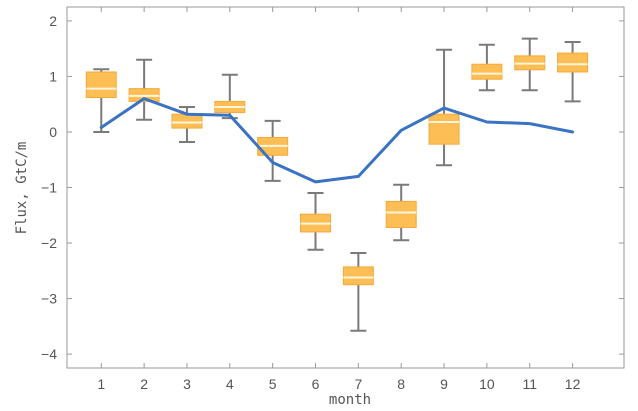  What do you see at coordinates (53, 76) in the screenshot?
I see `y-tick-label: 1` at bounding box center [53, 76].